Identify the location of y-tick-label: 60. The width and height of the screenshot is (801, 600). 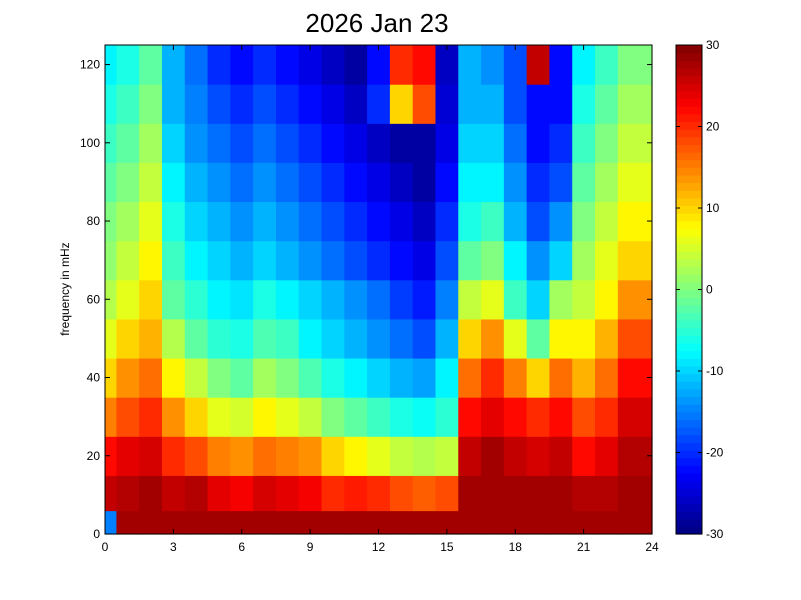
(94, 299).